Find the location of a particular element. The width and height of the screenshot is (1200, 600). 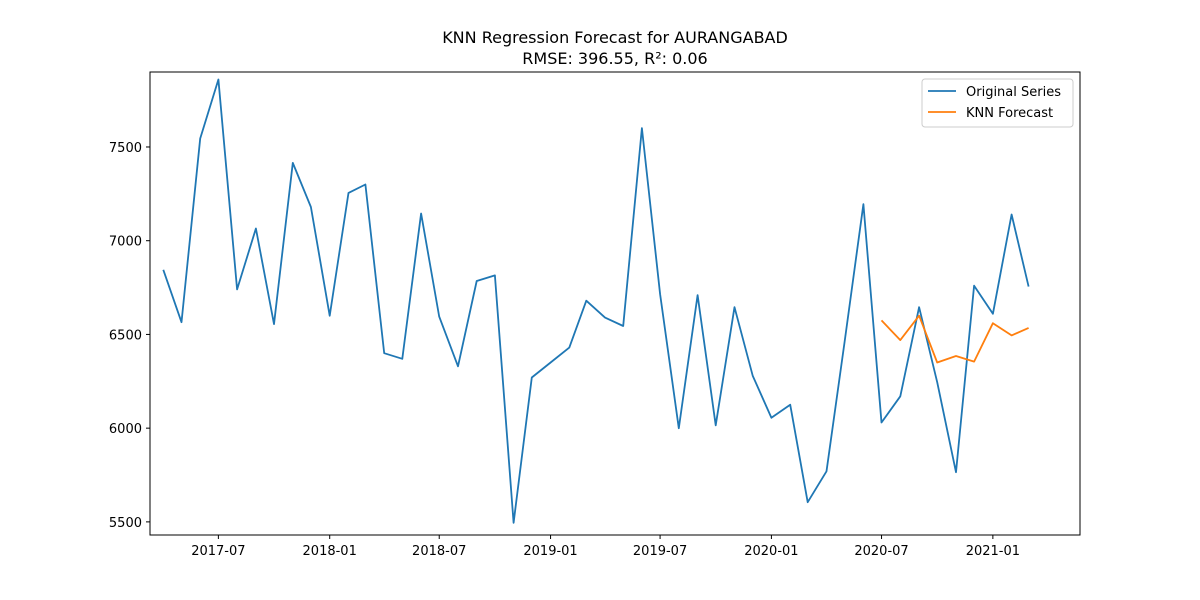

x-tick-label: 2019-01 is located at coordinates (550, 551).